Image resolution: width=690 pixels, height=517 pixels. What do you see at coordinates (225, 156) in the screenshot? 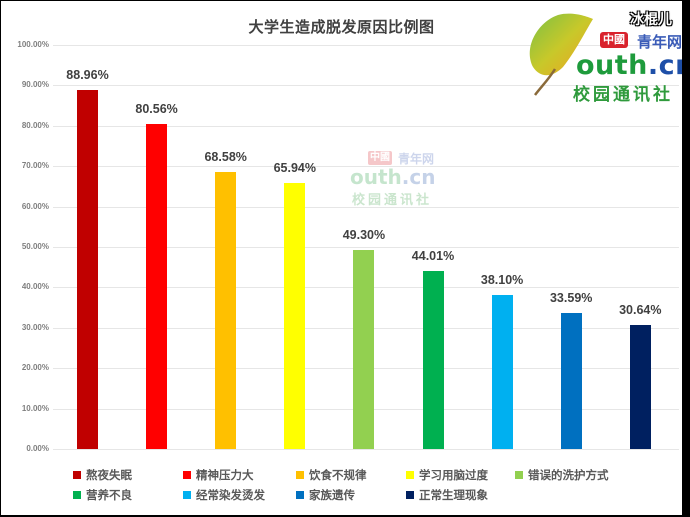
I see `value-label: 68.58%` at bounding box center [225, 156].